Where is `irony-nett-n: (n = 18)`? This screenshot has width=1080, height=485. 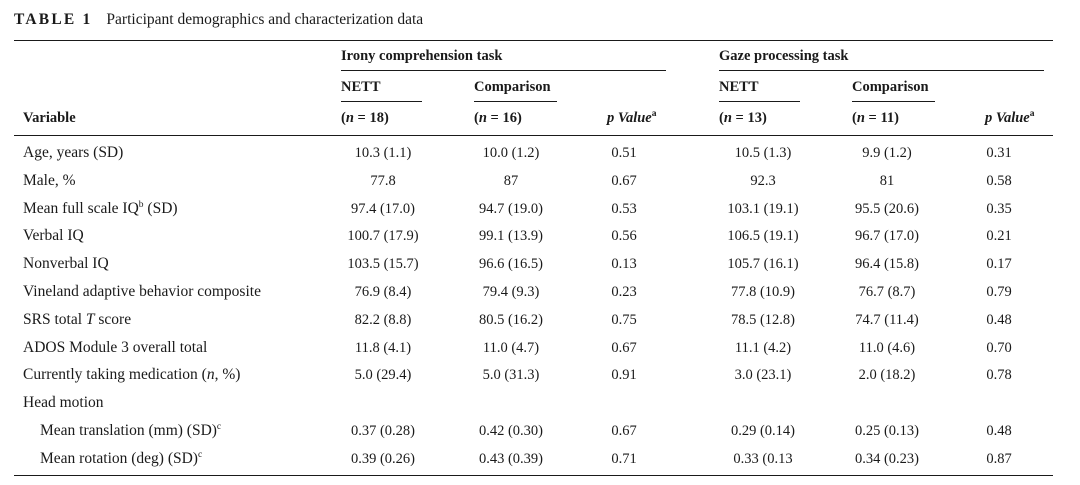
irony-nett-n: (n = 18) is located at coordinates (365, 118).